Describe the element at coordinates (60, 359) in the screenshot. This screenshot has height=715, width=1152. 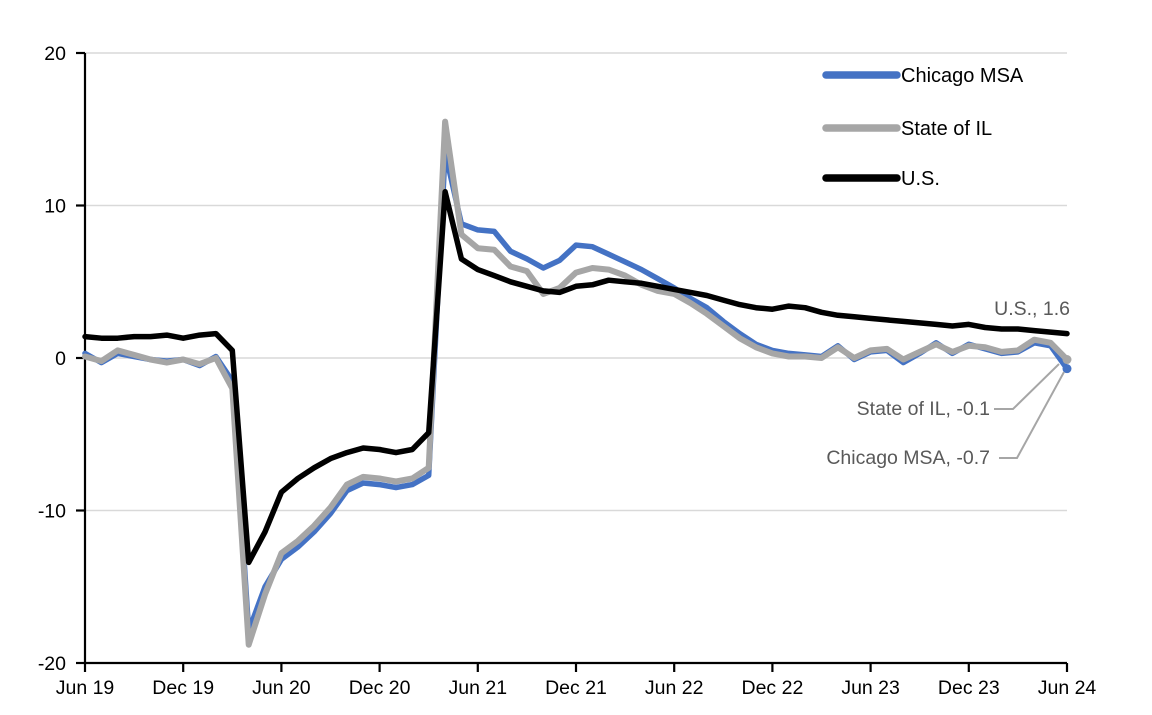
I see `y-tick-label: 0` at that location.